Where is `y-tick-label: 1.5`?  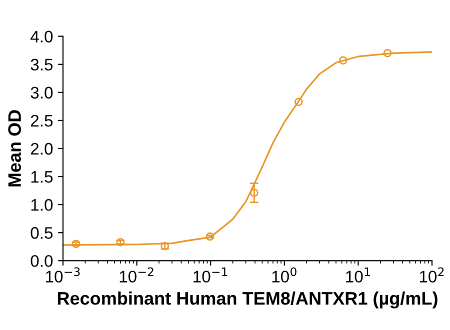
y-tick-label: 1.5 is located at coordinates (42, 177).